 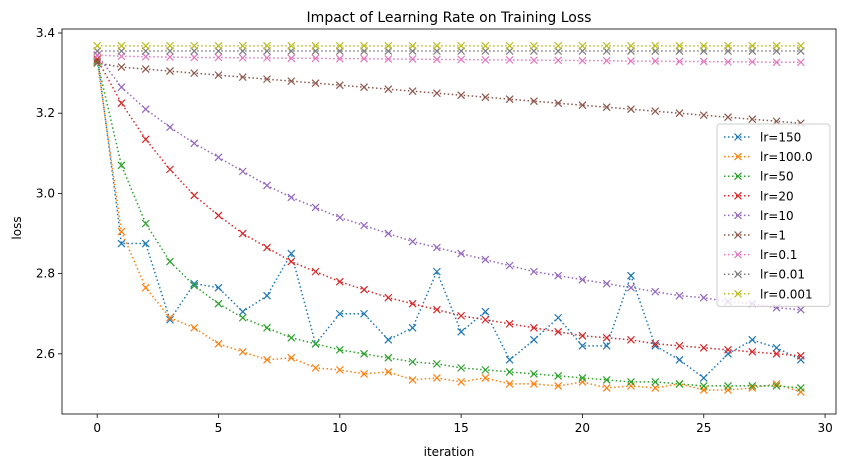 I want to click on x-tick-label: 15, so click(x=460, y=428).